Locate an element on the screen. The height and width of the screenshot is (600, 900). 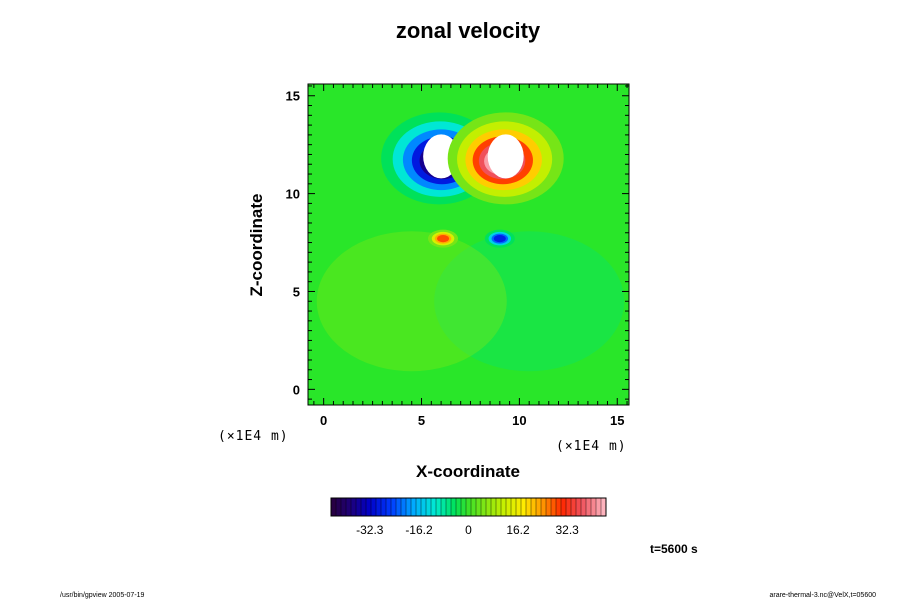
footer-source: arare-thermal-3.nc@VelX,t=05600 is located at coordinates (822, 595).